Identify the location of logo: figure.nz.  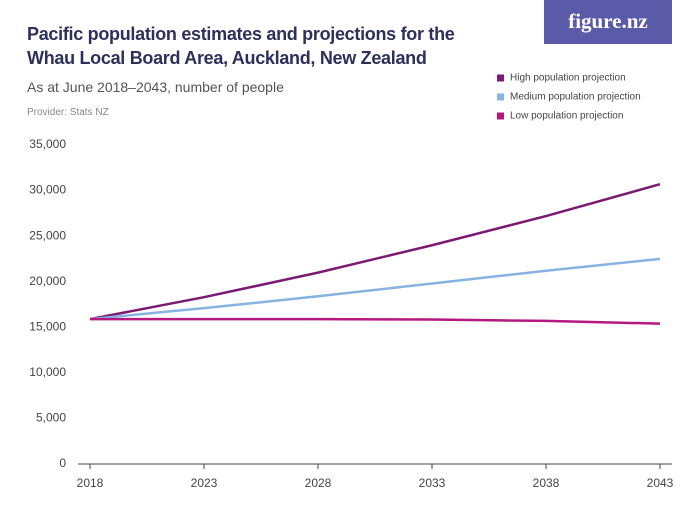
(608, 22).